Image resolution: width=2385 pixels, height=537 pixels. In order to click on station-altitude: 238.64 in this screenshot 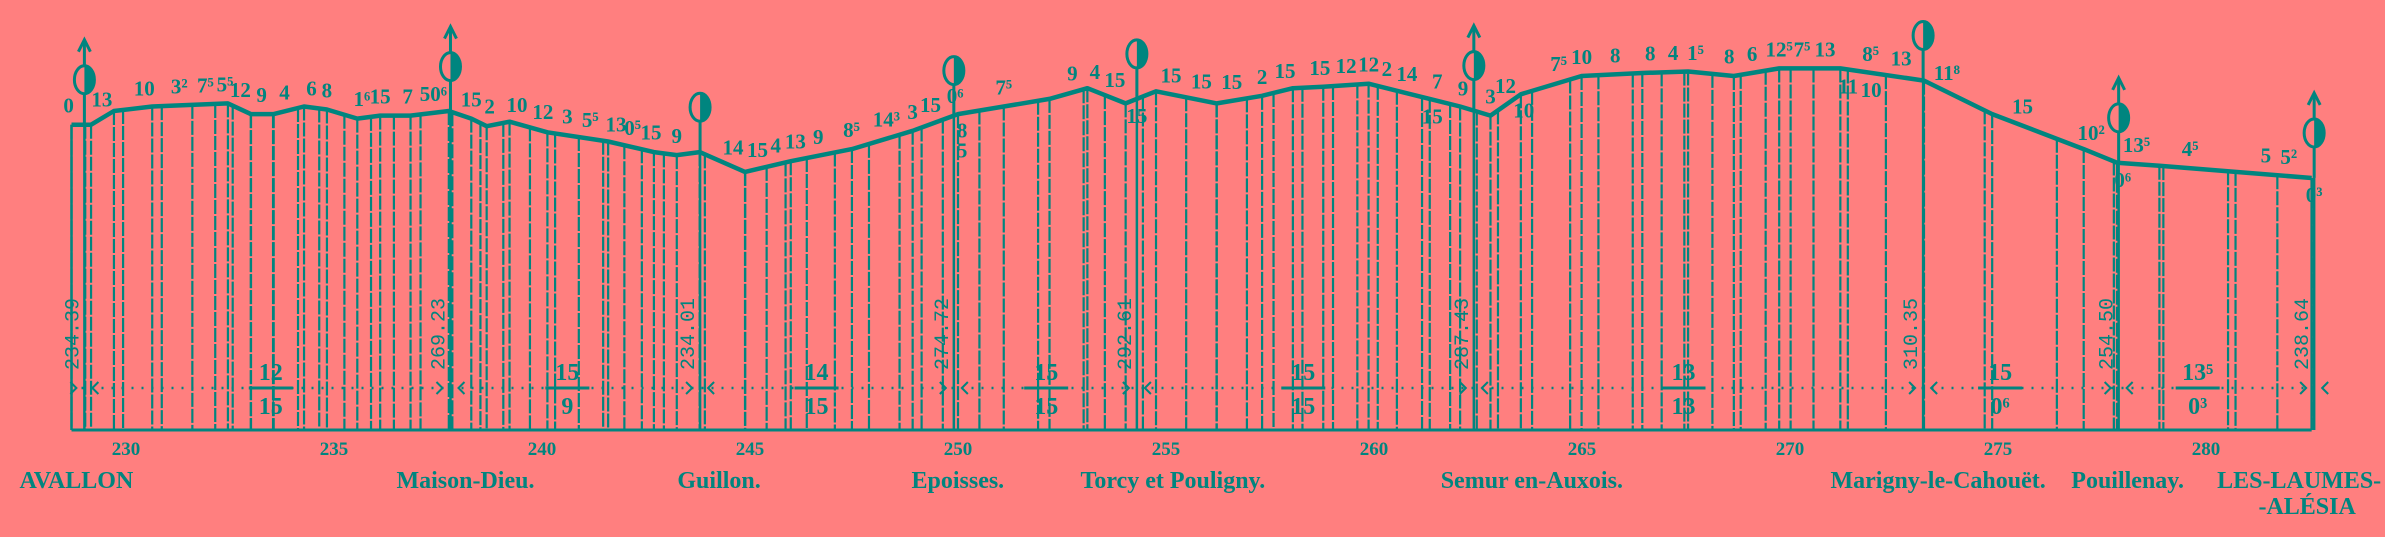, I will do `click(2303, 334)`.